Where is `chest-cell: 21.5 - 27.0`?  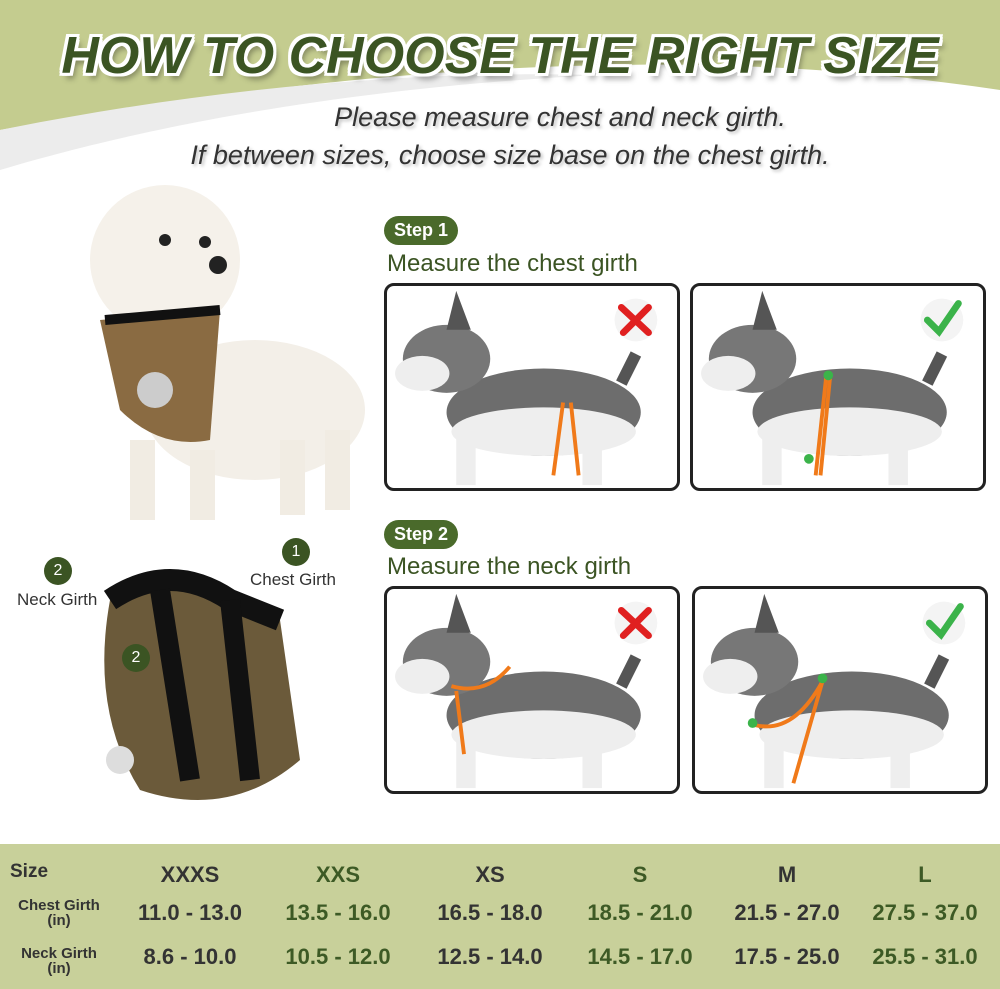
chest-cell: 21.5 - 27.0 is located at coordinates (787, 912).